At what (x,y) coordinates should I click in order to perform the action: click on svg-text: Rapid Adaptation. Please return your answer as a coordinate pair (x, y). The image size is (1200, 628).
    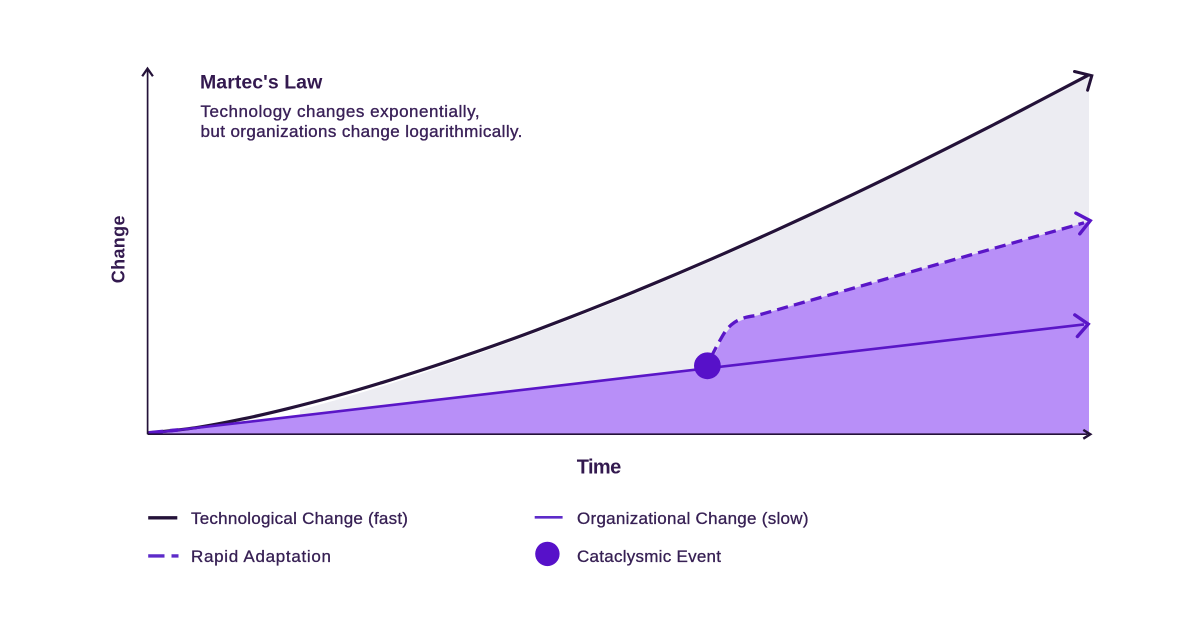
    Looking at the image, I should click on (261, 556).